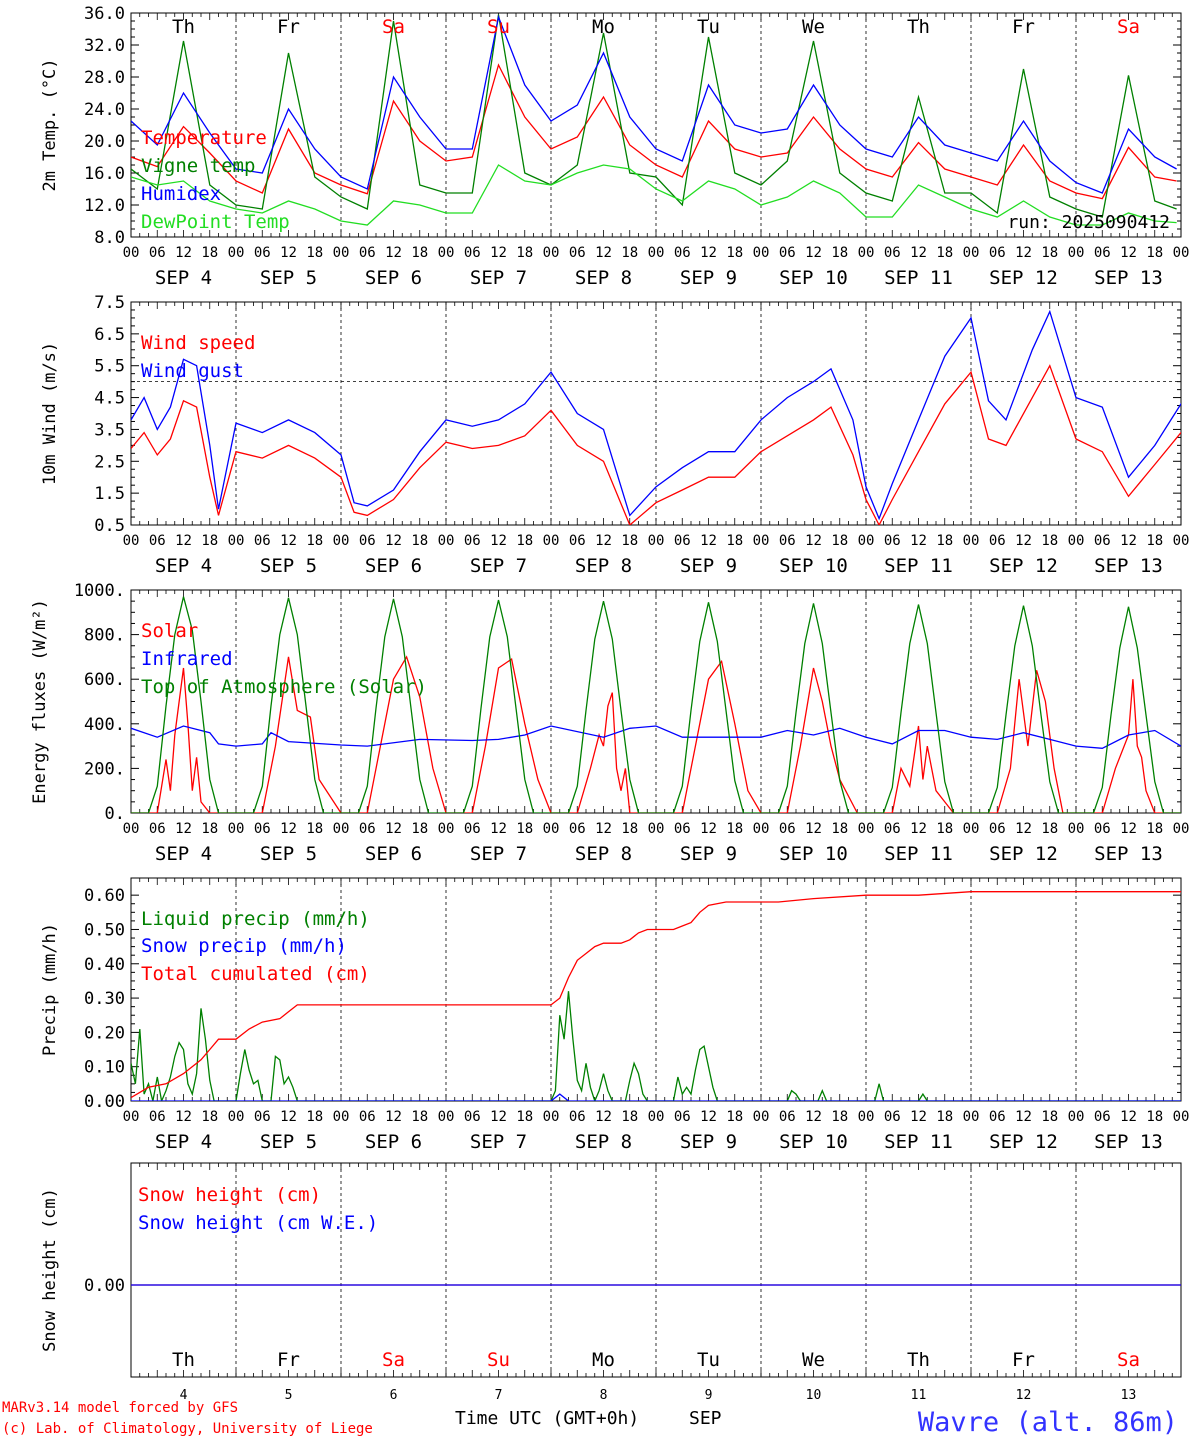  What do you see at coordinates (104, 1033) in the screenshot?
I see `y-tick-label: 0.20` at bounding box center [104, 1033].